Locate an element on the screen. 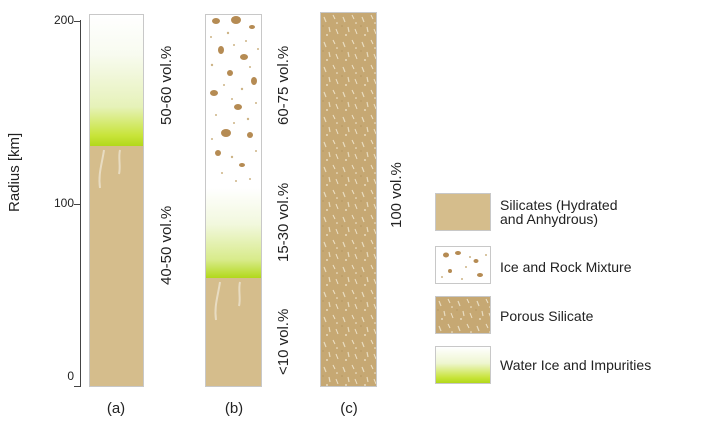 The image size is (706, 423). legend-swatch-ice-rock is located at coordinates (463, 265).